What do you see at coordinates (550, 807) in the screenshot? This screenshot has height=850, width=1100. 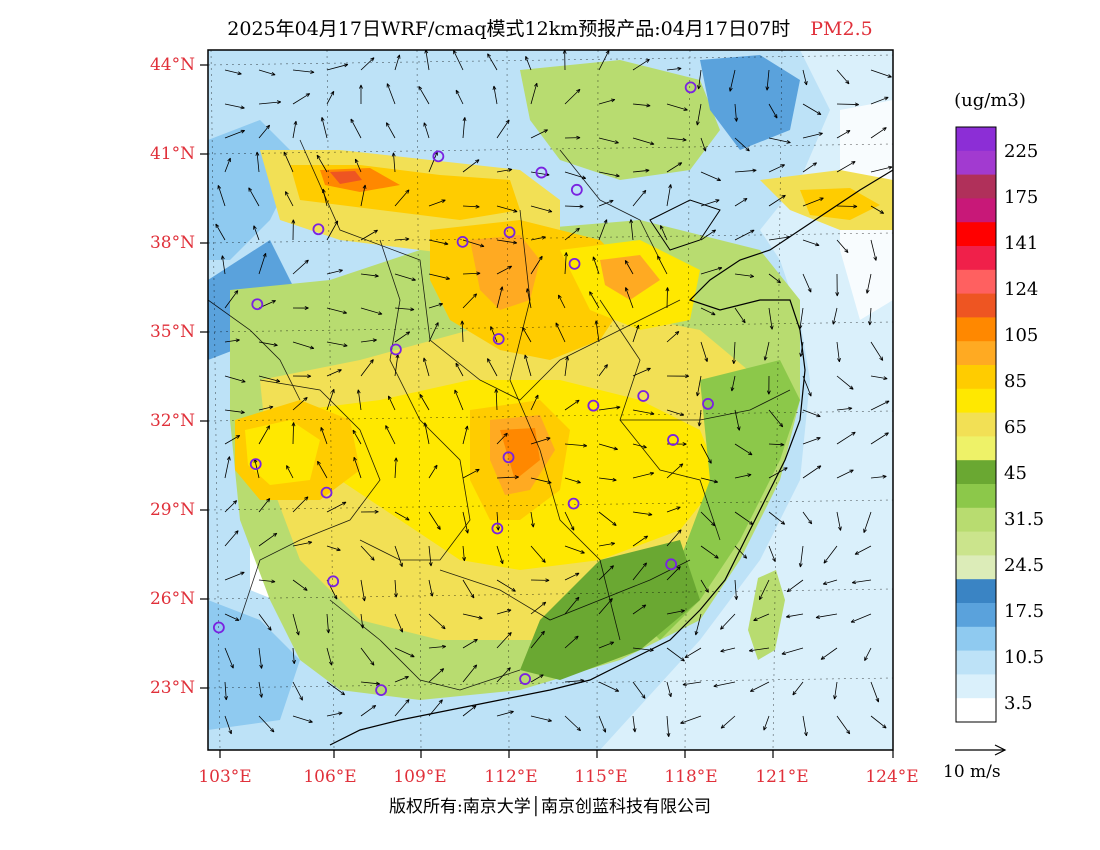 I see `copyright-text: 版权所有:南京大学│南京创蓝科技有限公司` at bounding box center [550, 807].